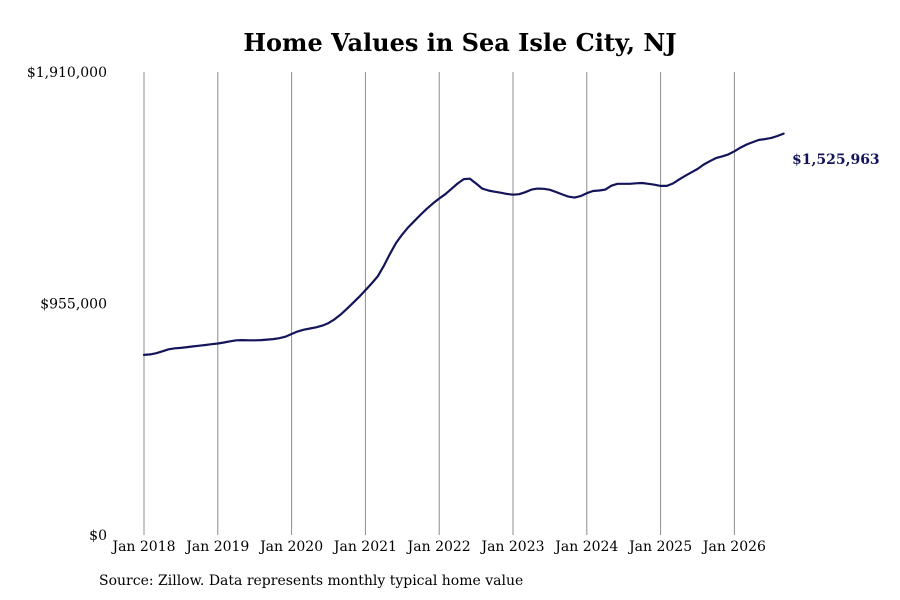 Image resolution: width=900 pixels, height=600 pixels. I want to click on y-axis-ticks: $1,910,000 $955,000 $0, so click(67, 304).